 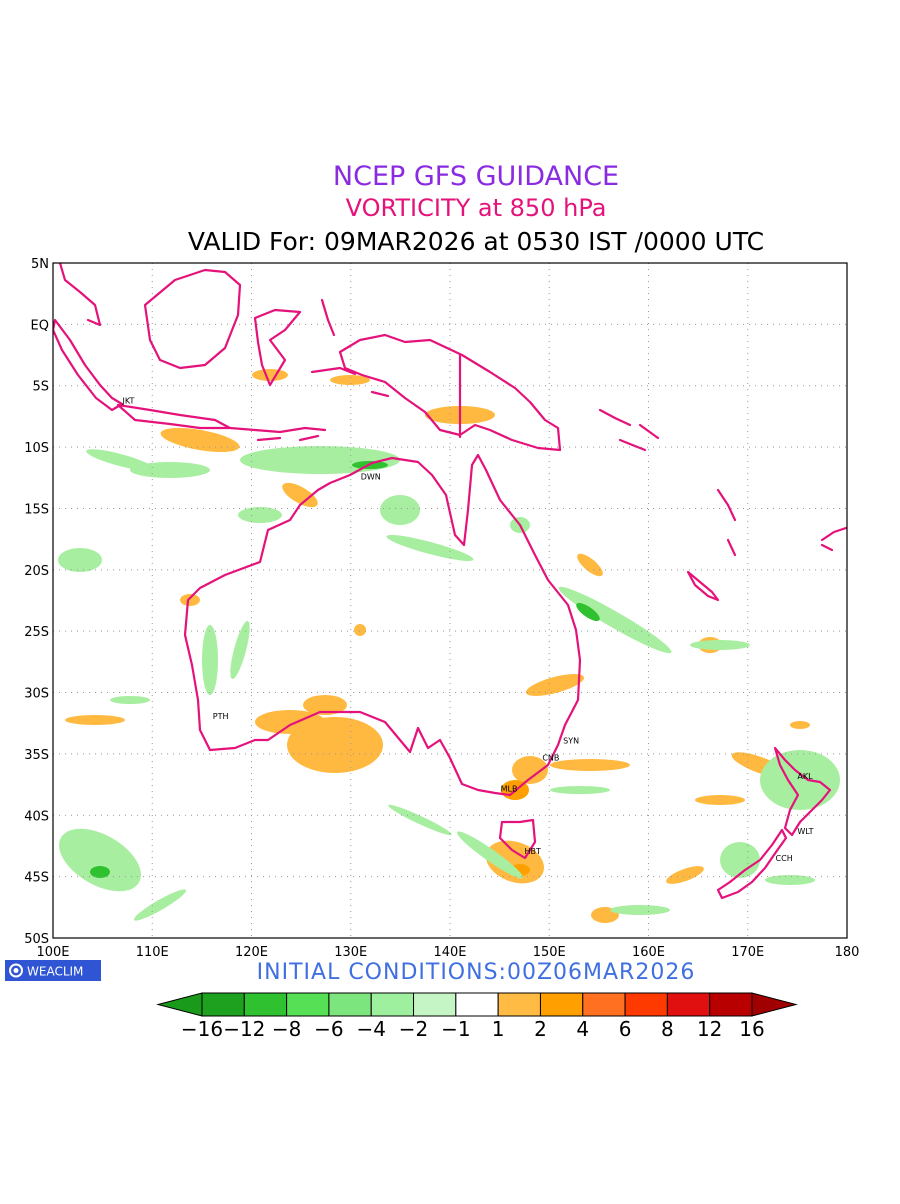 I want to click on longitude-axis-labels: 100E 110E 120E 130E 140E 150E 160E 170E 180, so click(x=447, y=952).